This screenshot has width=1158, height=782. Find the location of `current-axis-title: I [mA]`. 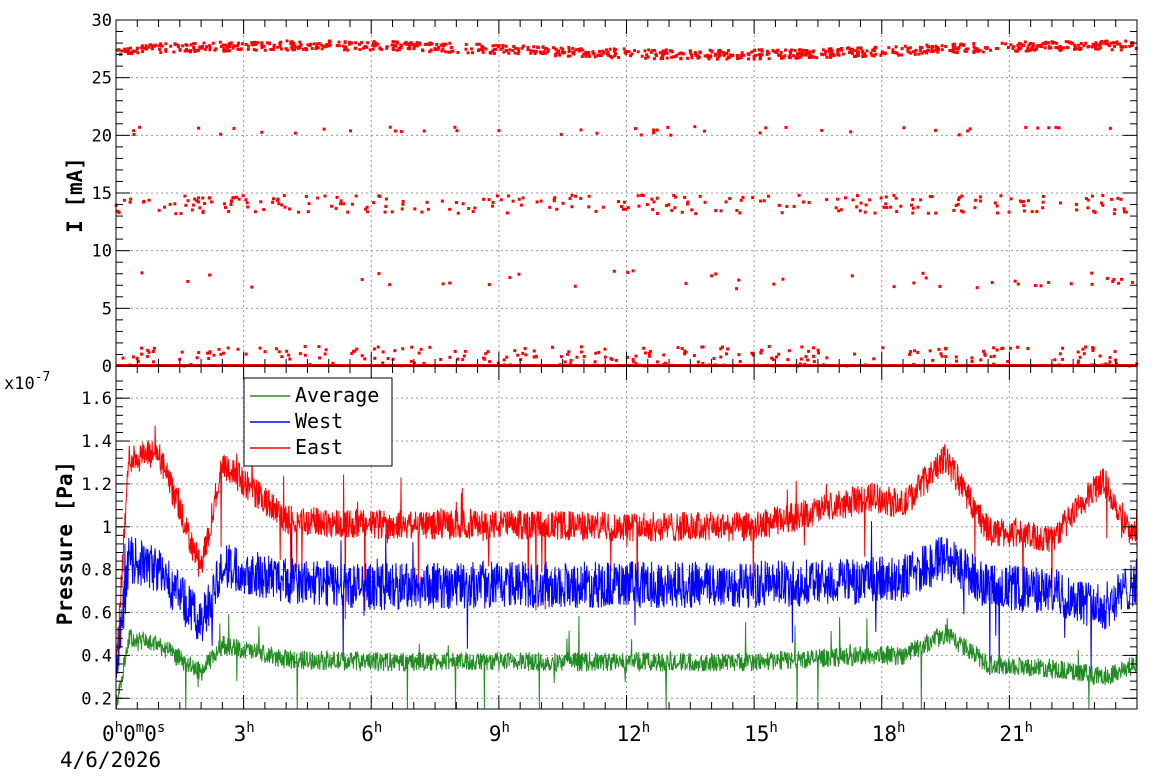

current-axis-title: I [mA] is located at coordinates (75, 195).